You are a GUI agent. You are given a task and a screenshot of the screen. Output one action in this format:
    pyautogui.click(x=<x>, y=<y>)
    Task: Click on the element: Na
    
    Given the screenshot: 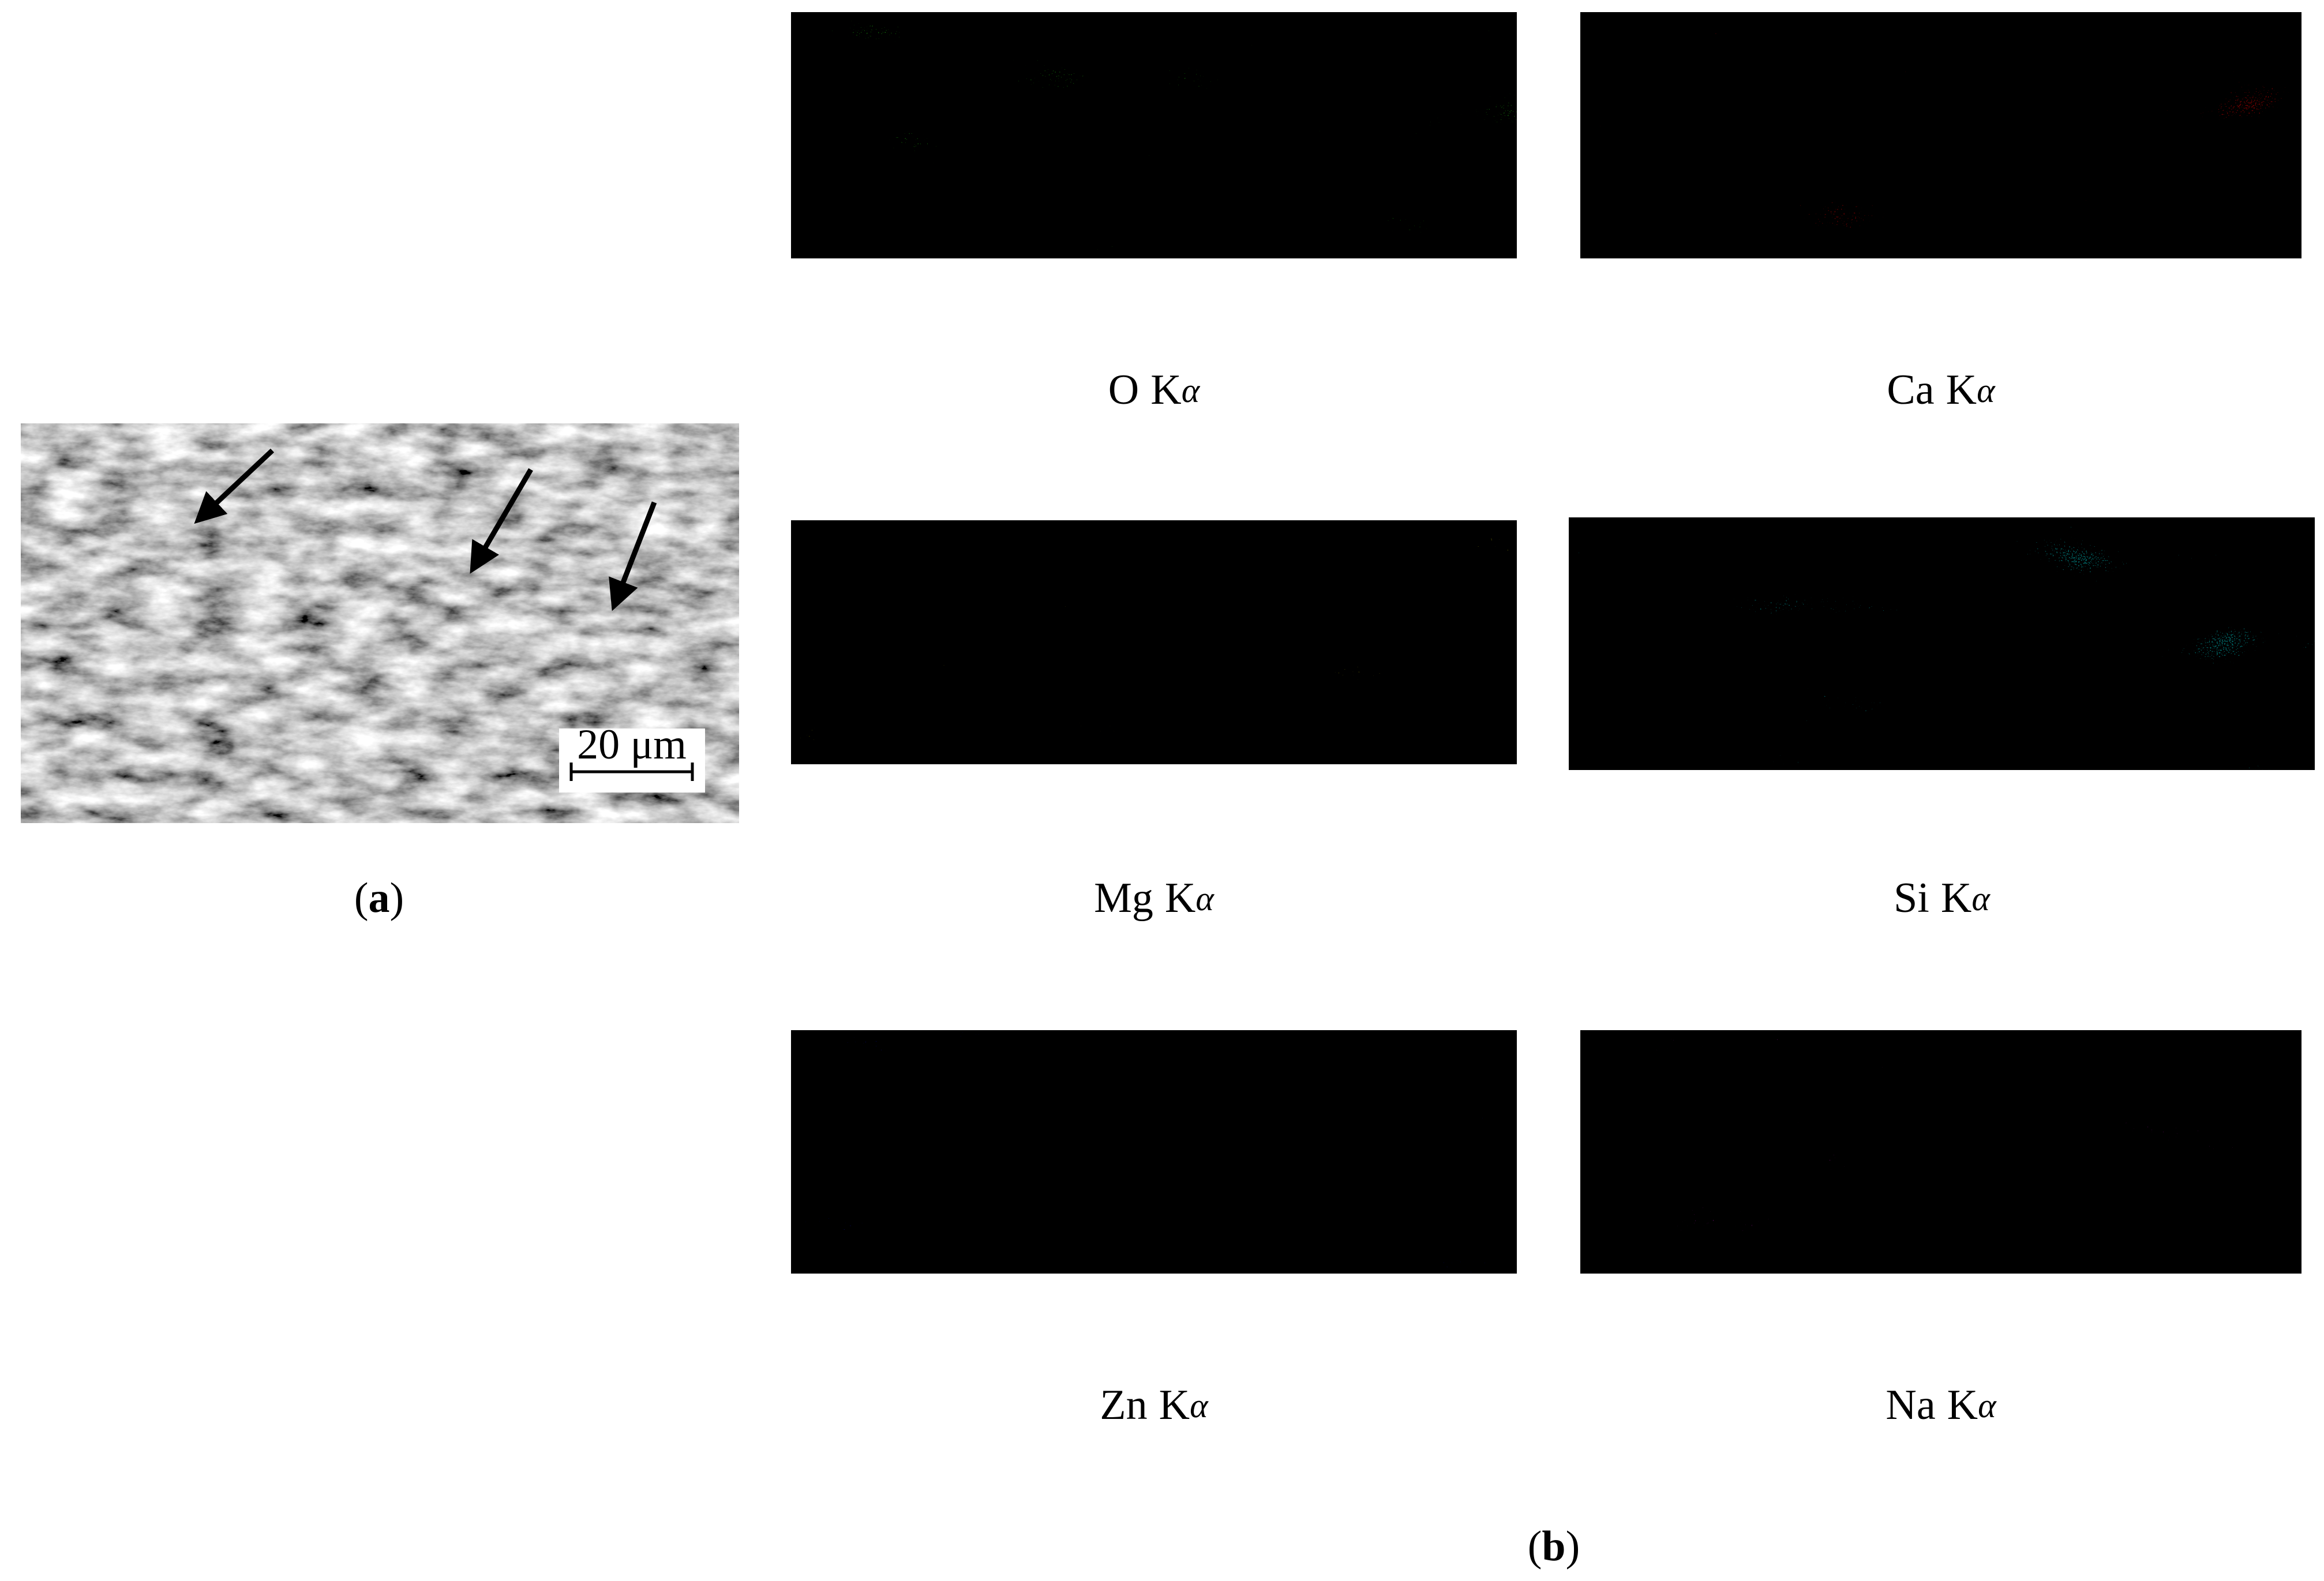 What is the action you would take?
    pyautogui.click(x=1910, y=1405)
    